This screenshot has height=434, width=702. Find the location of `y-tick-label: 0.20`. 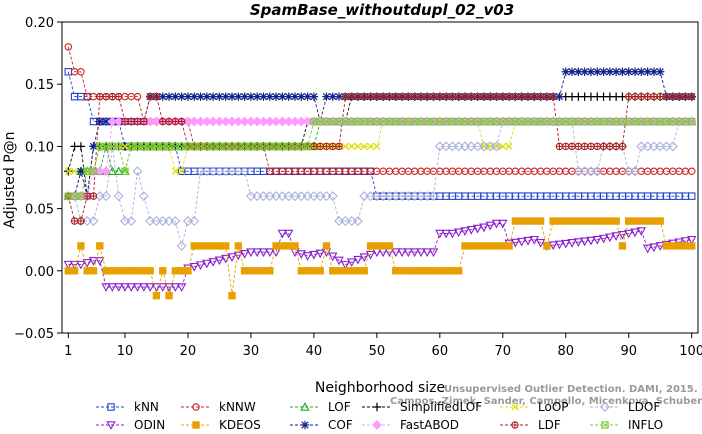

y-tick-label: 0.20 is located at coordinates (39, 23).